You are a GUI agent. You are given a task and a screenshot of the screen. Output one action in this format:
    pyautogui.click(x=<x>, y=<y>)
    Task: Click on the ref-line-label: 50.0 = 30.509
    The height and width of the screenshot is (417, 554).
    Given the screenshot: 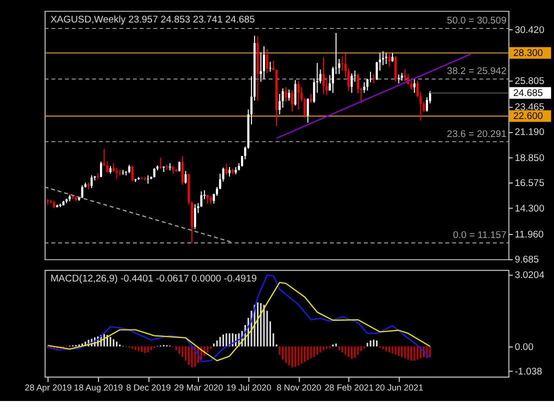 What is the action you would take?
    pyautogui.click(x=476, y=21)
    